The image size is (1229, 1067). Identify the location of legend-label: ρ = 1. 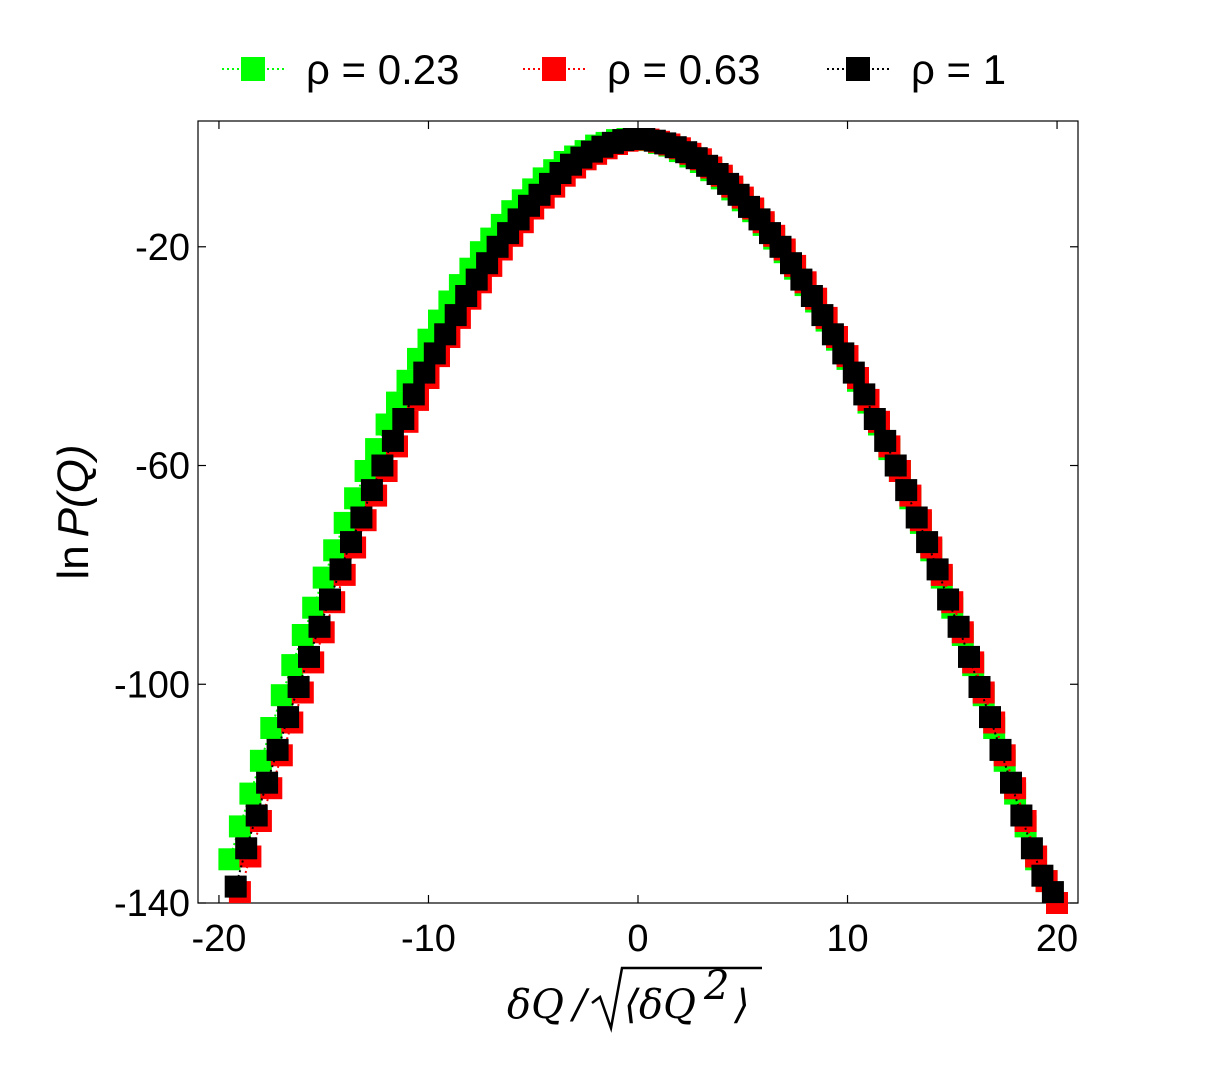
(958, 69).